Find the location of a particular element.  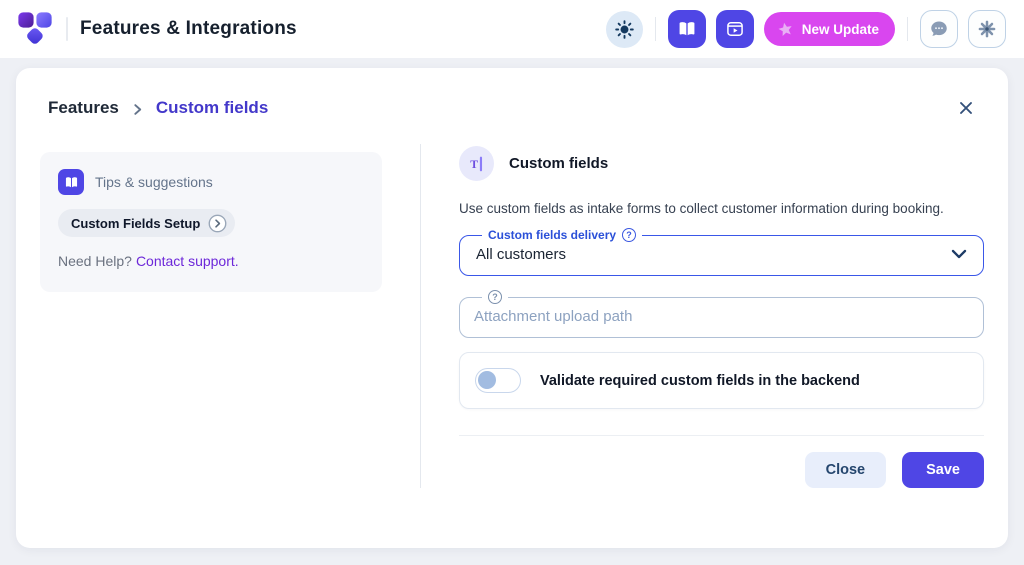

gear-icon is located at coordinates (987, 29).